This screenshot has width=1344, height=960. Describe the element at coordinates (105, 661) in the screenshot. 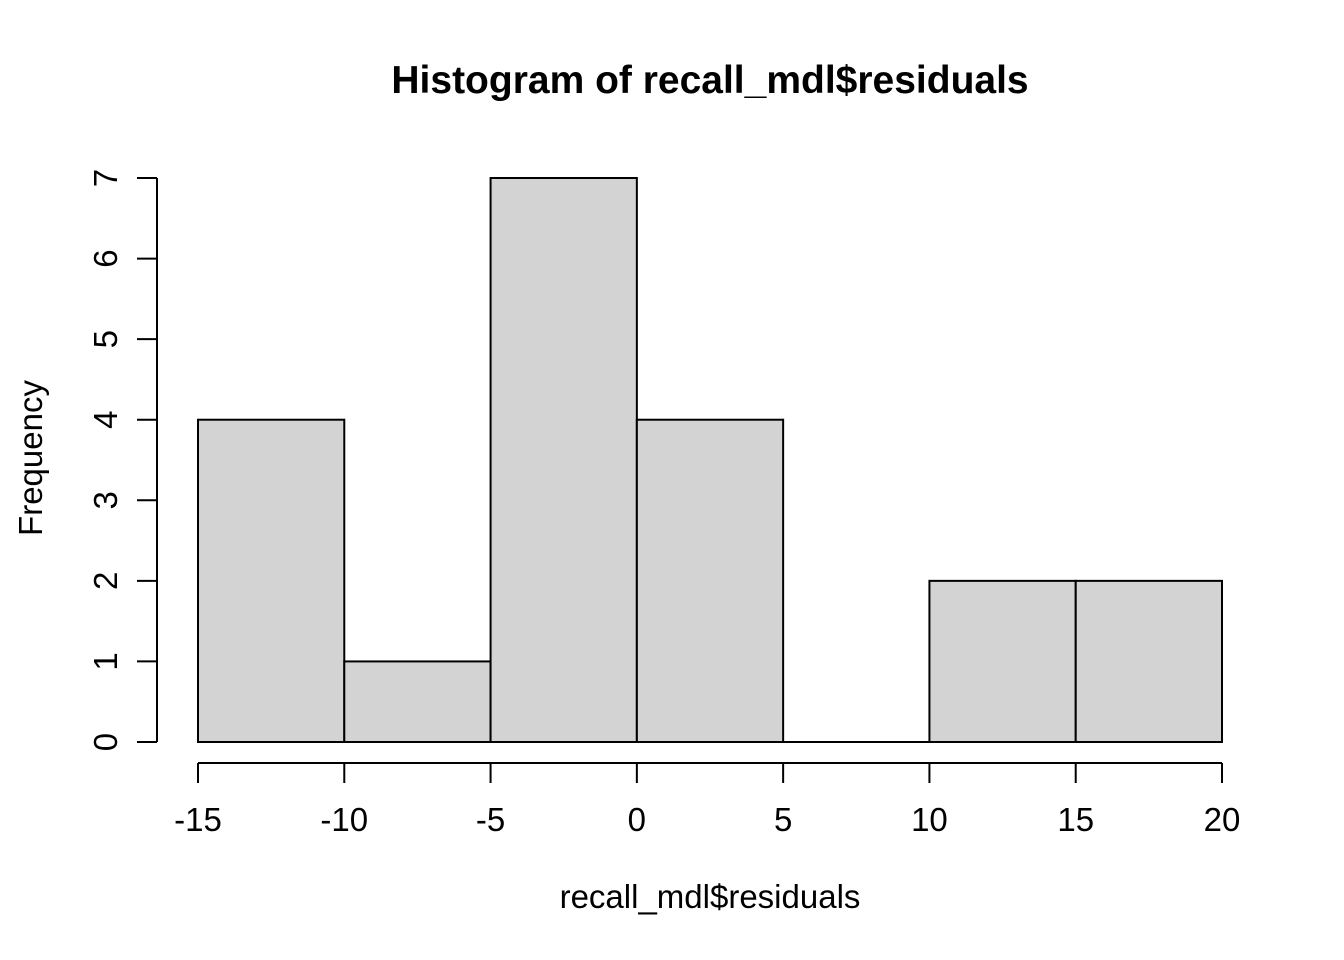

I see `y-tick-label: 1` at that location.